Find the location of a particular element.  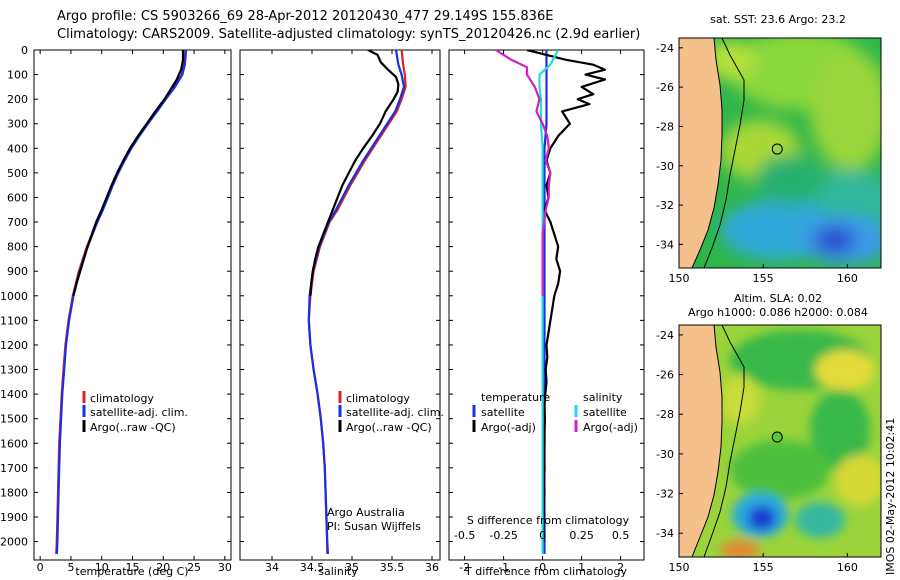

depth-tick-label: 400 is located at coordinates (17, 148).